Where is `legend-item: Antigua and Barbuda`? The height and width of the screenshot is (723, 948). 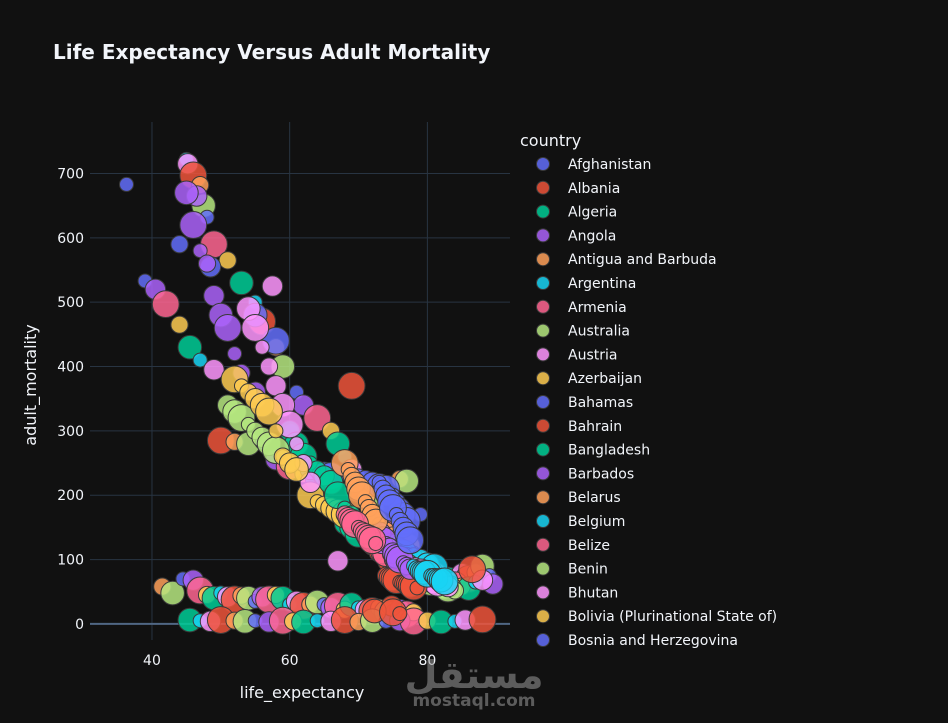
legend-item: Antigua and Barbuda is located at coordinates (626, 260).